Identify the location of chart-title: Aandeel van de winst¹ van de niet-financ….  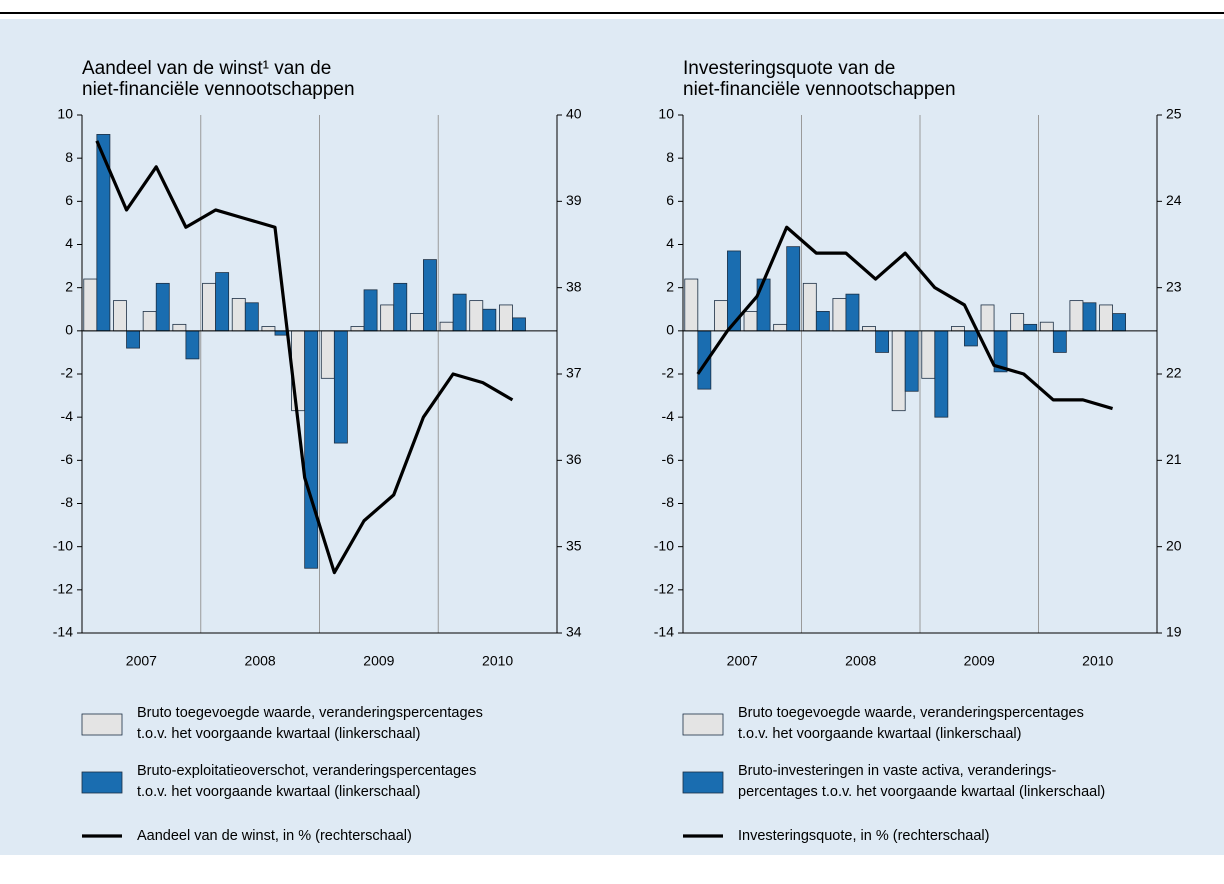
(218, 79).